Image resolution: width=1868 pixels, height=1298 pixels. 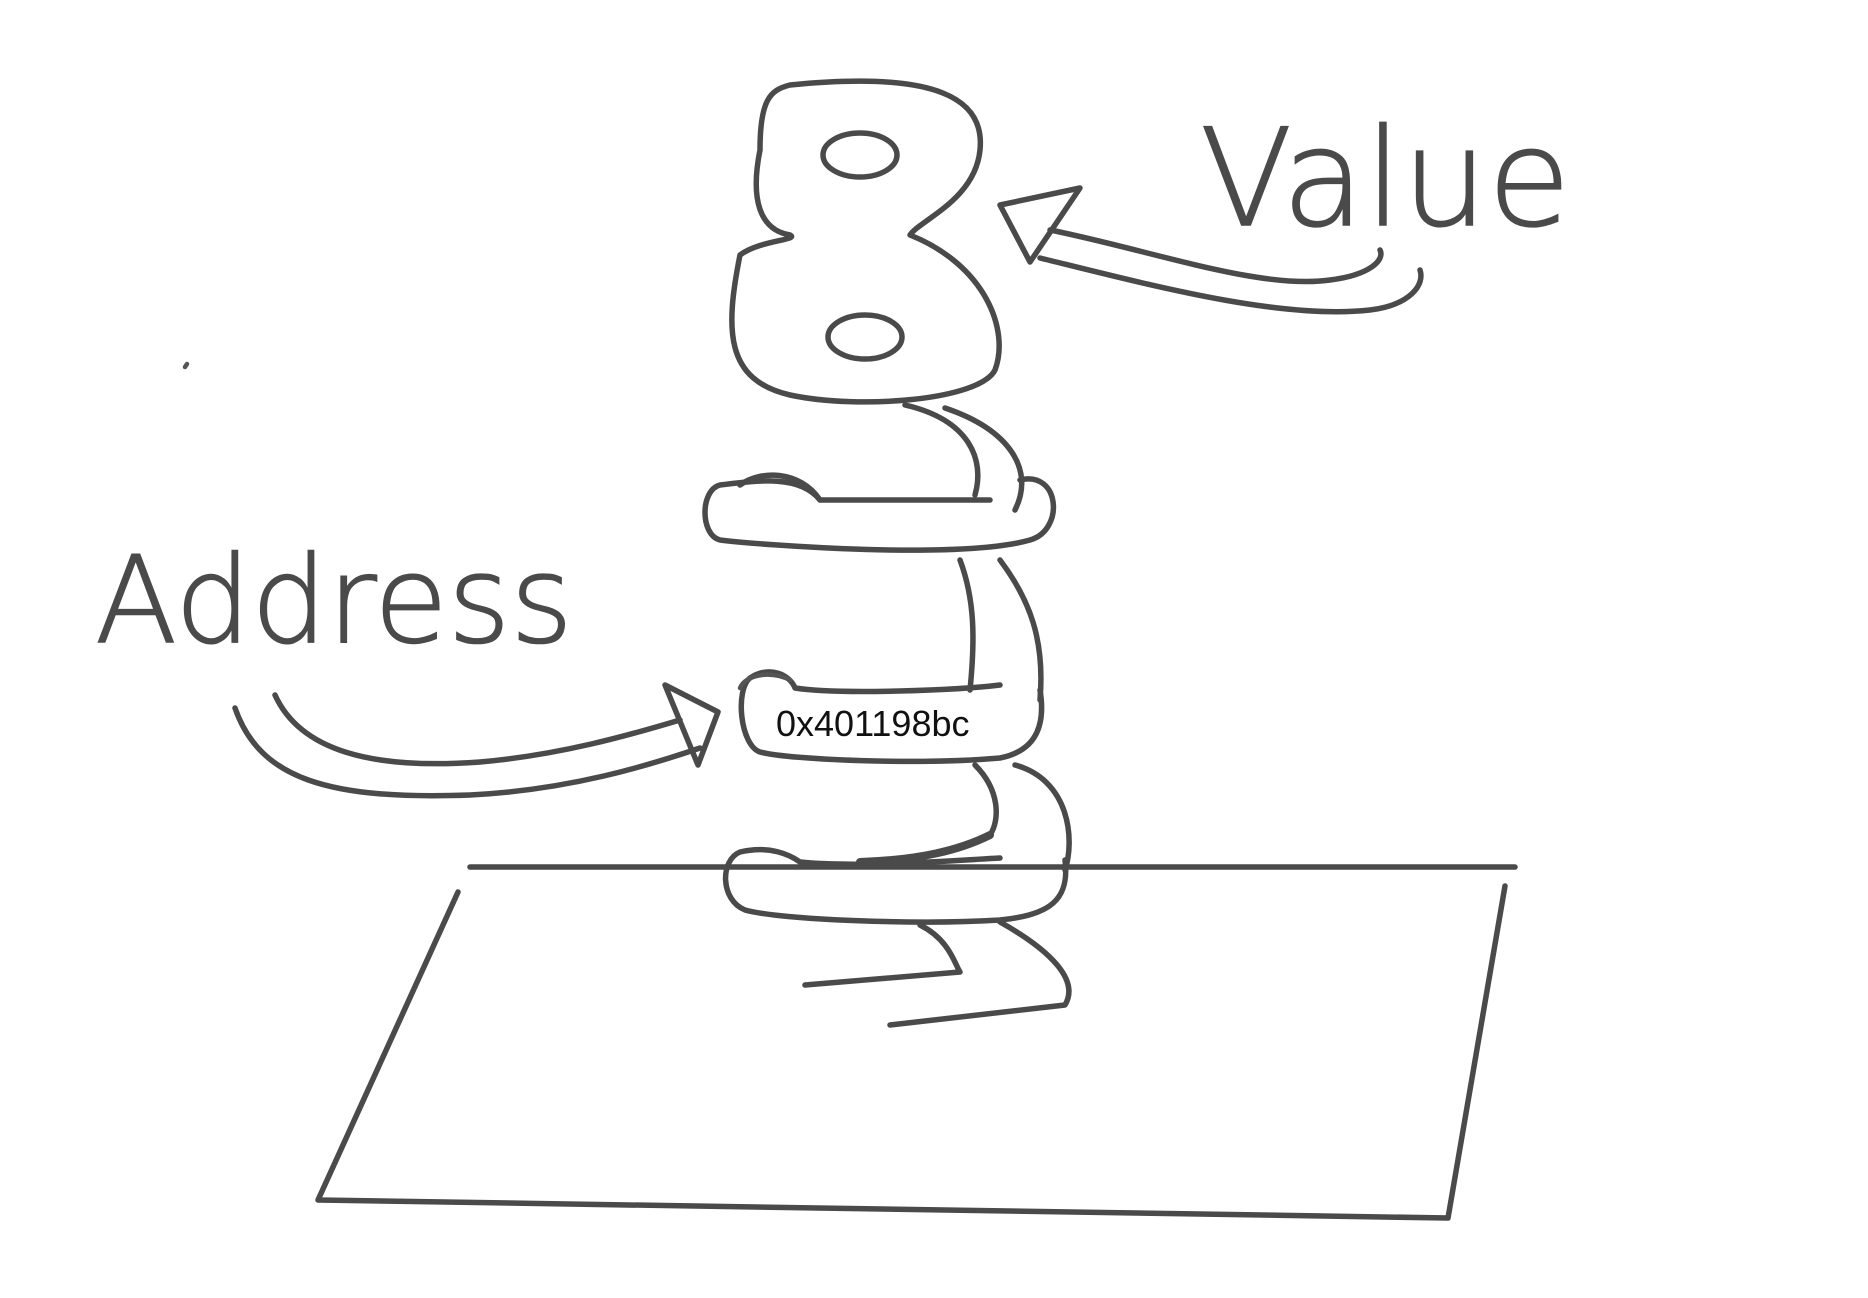 I want to click on stray-mark, so click(x=186, y=365).